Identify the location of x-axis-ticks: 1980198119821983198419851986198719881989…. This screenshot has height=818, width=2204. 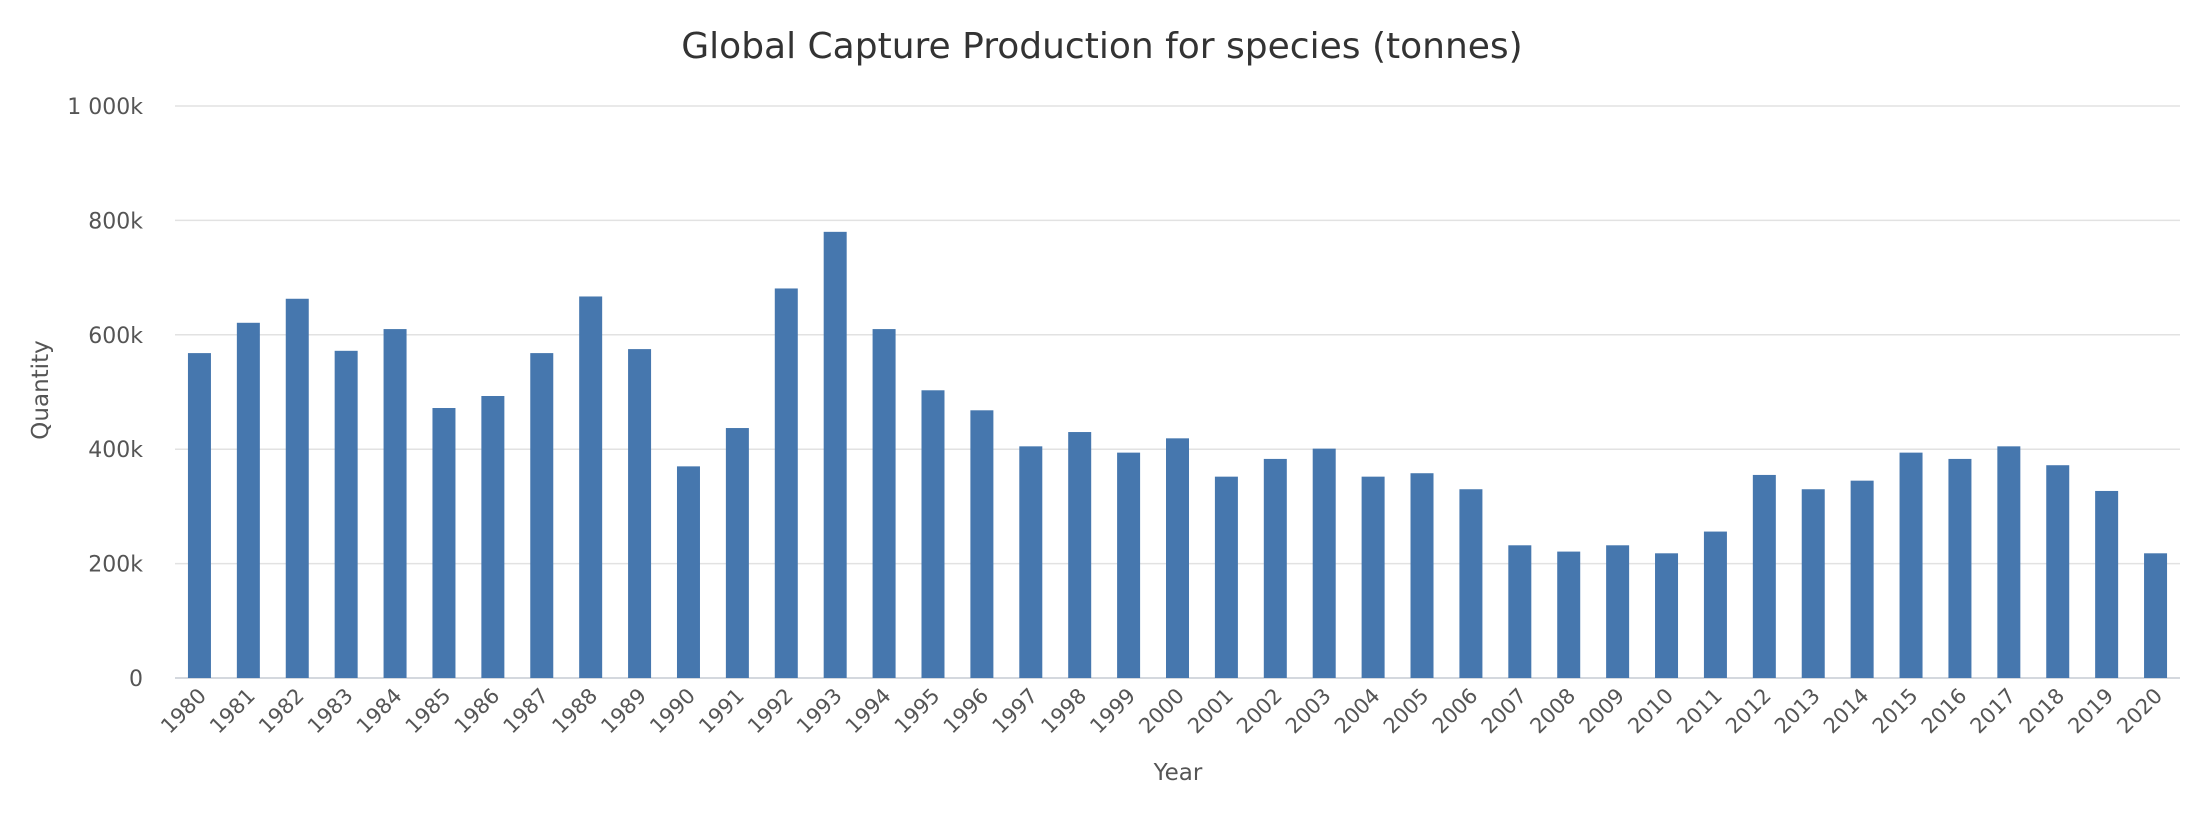
(1161, 711).